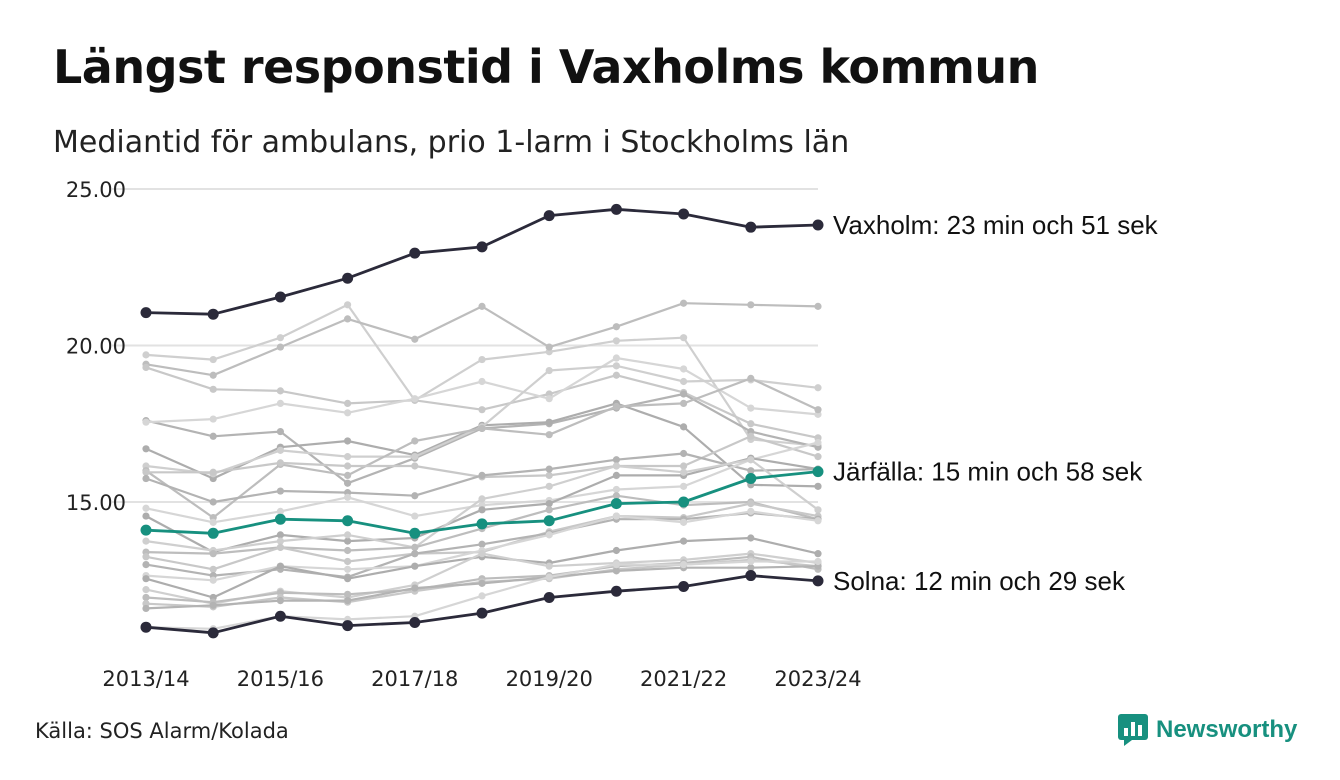  Describe the element at coordinates (414, 679) in the screenshot. I see `x-tick-label: 2017/18` at that location.